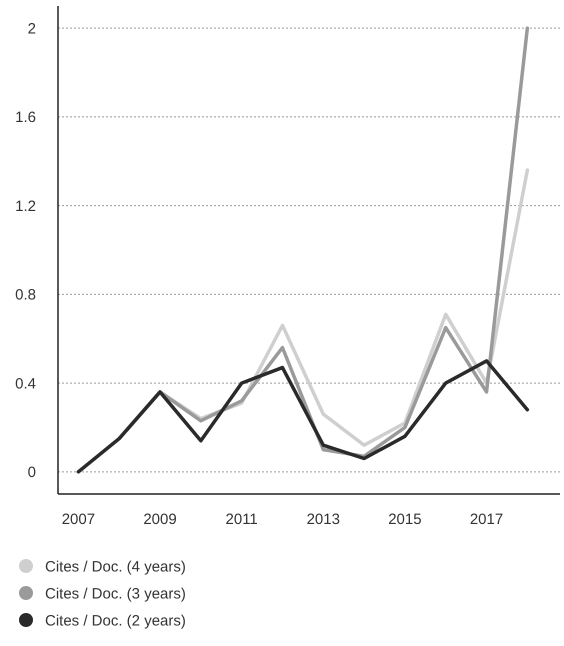 The width and height of the screenshot is (564, 646). What do you see at coordinates (25, 117) in the screenshot?
I see `y-tick-label: 1.6` at bounding box center [25, 117].